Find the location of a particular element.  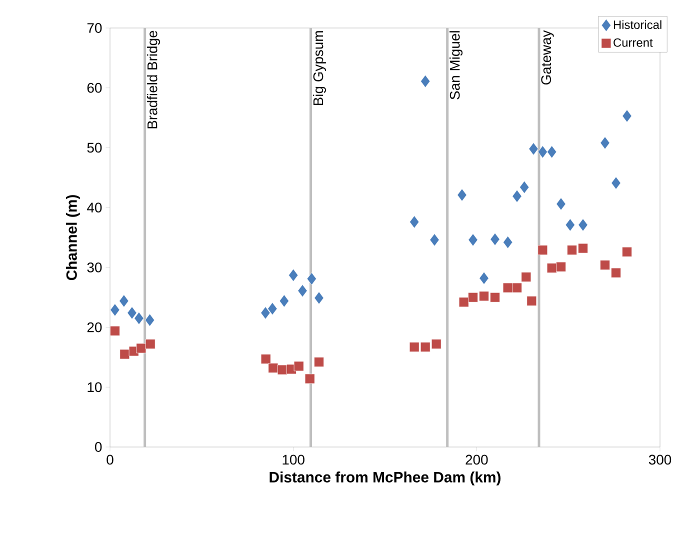

x-tick-label: 0 is located at coordinates (110, 459).